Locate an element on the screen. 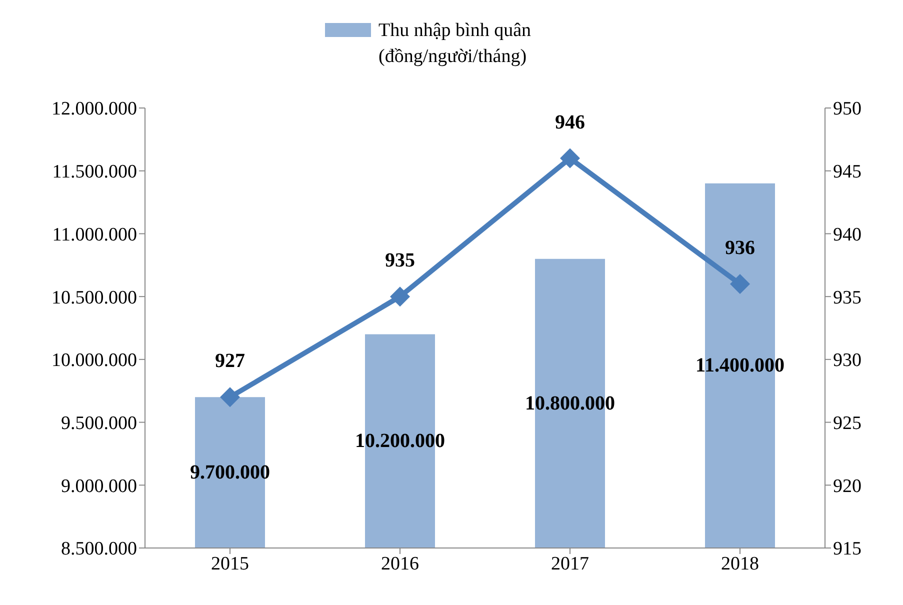 Image resolution: width=903 pixels, height=605 pixels. y-tick-label: 9.500.000 is located at coordinates (99, 423).